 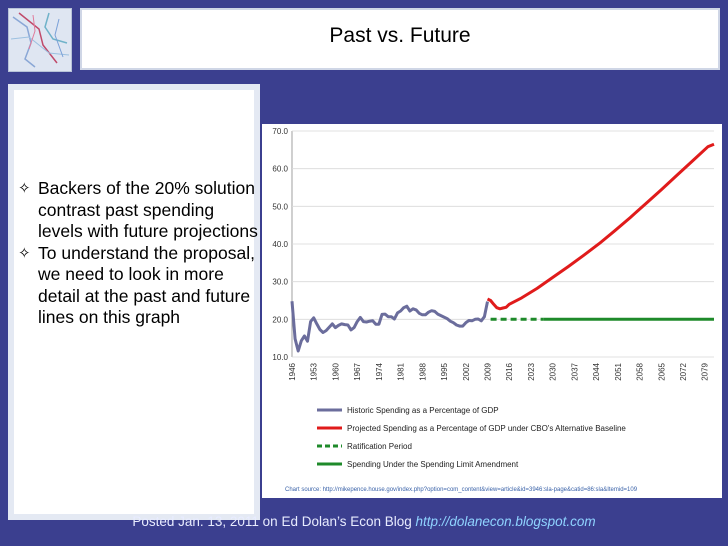 I want to click on x-tick-label: 2044, so click(x=596, y=371).